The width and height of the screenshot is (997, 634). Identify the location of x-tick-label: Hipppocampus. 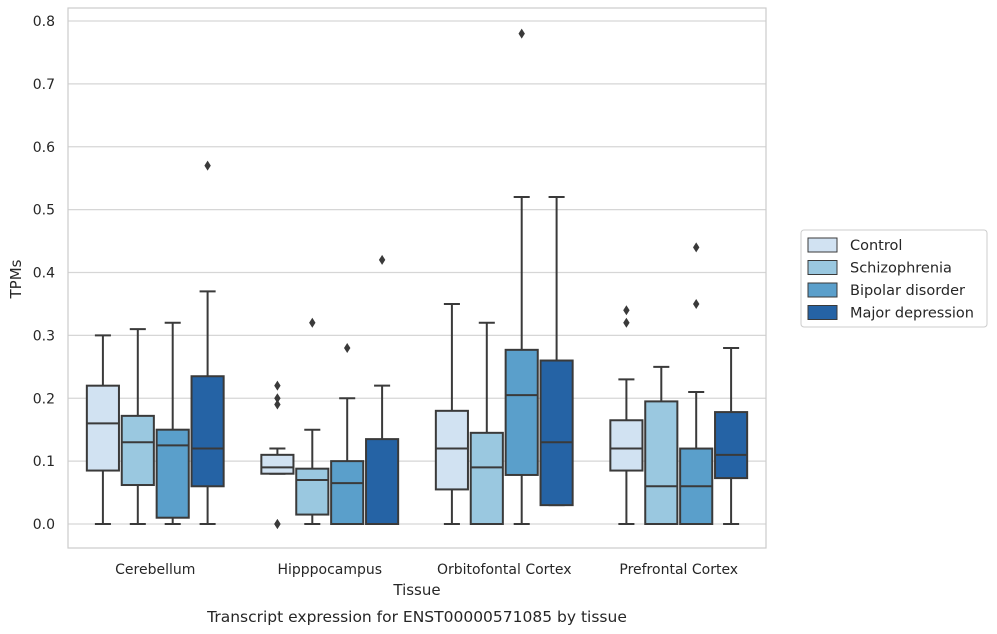
(329, 570).